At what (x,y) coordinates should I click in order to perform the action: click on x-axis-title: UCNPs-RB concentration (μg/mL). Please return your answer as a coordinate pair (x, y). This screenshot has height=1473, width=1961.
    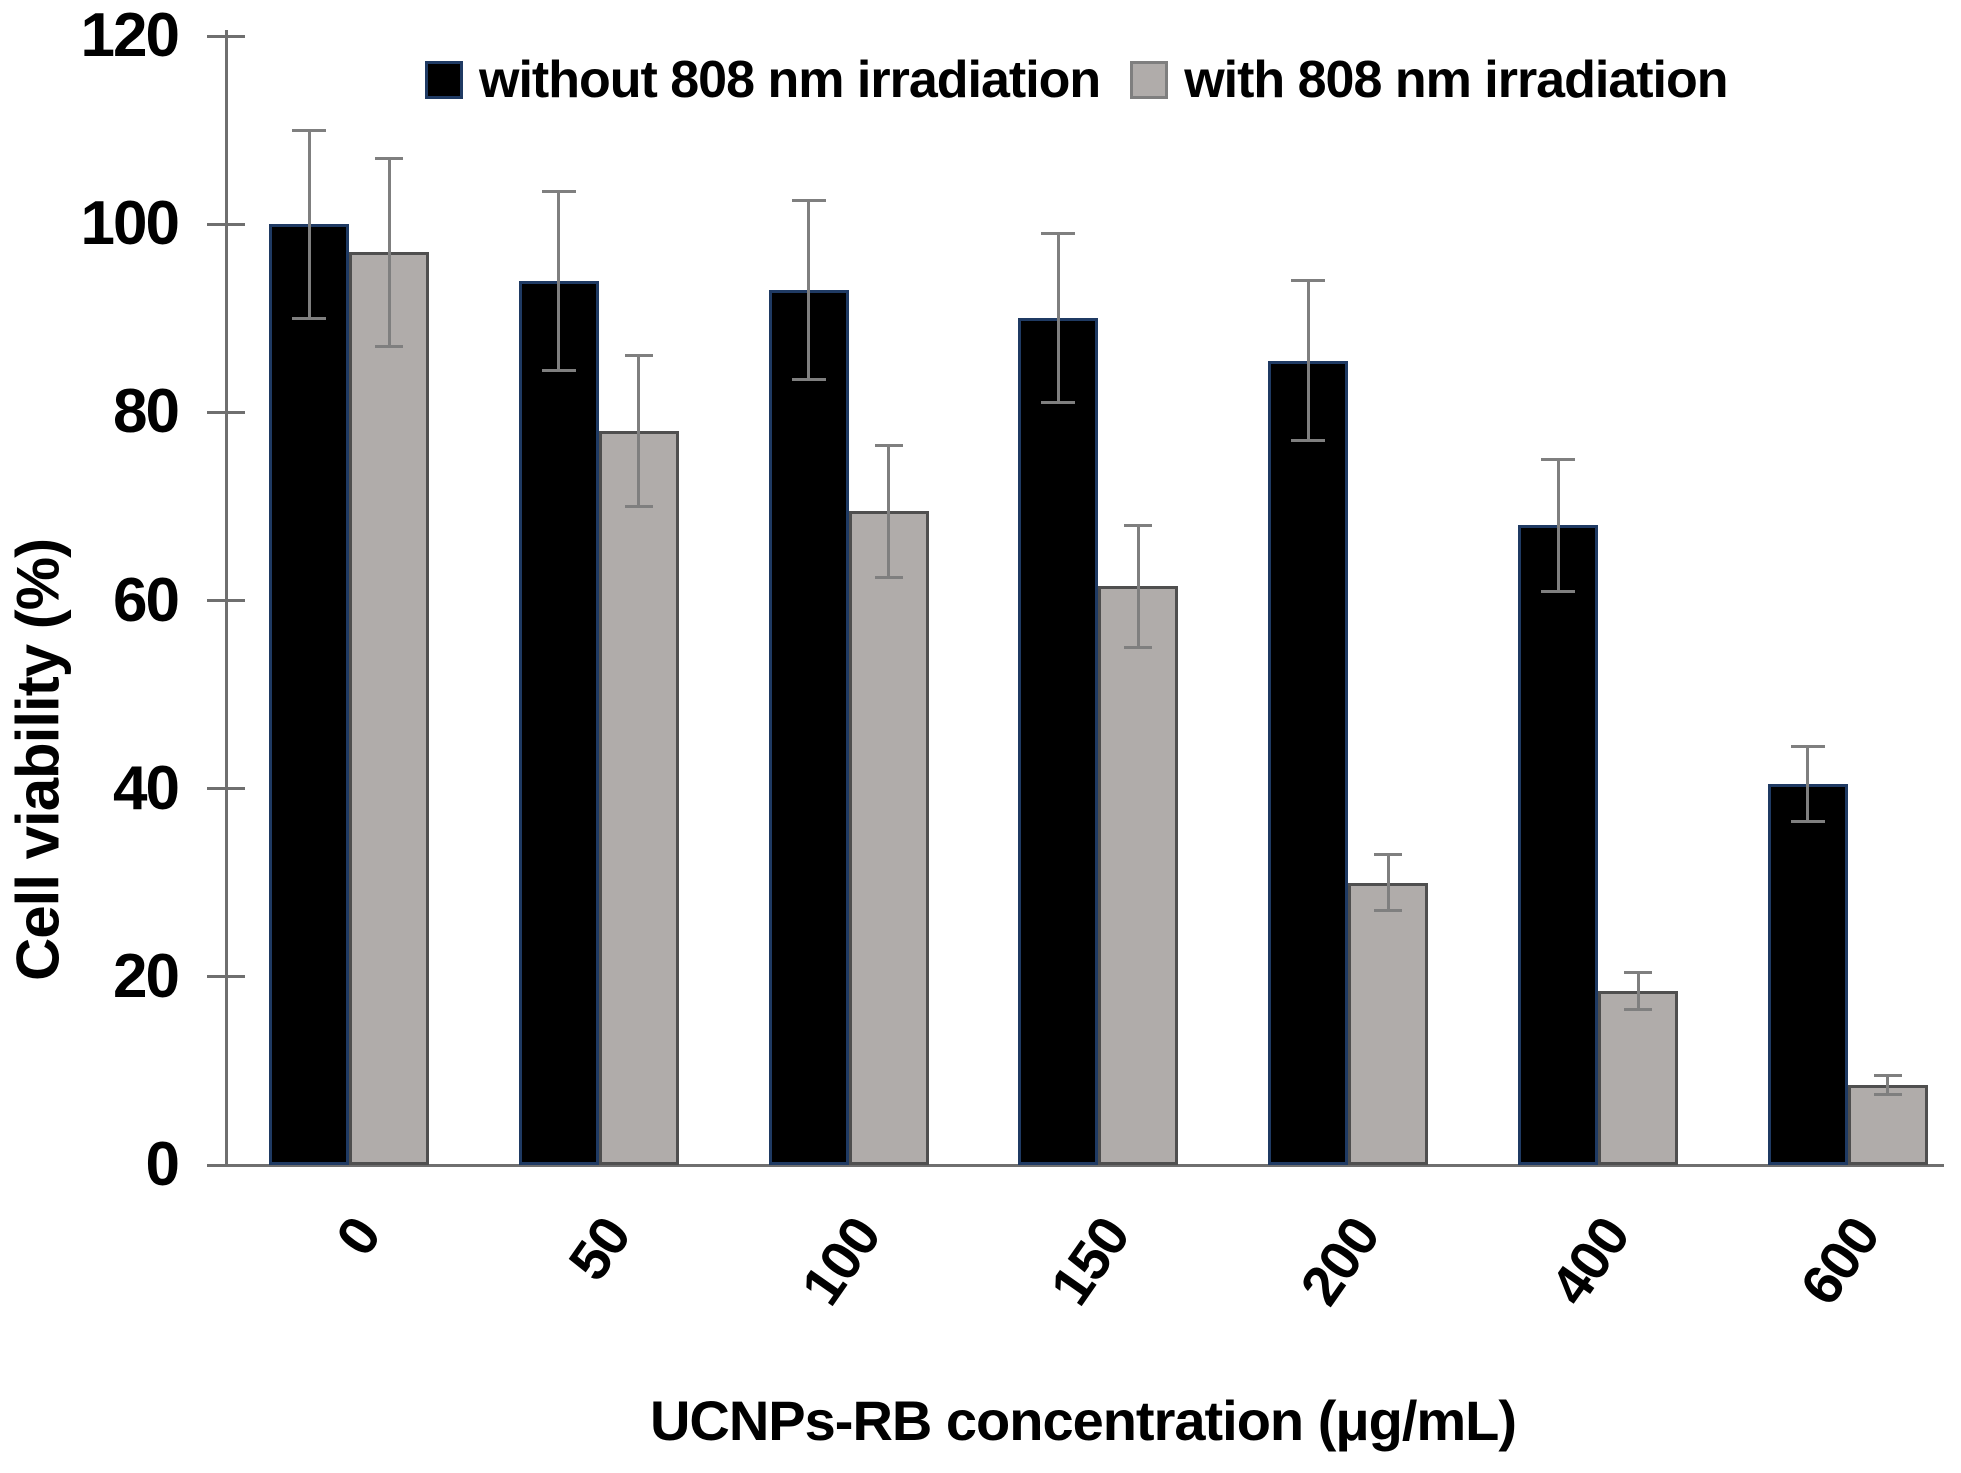
    Looking at the image, I should click on (1083, 1420).